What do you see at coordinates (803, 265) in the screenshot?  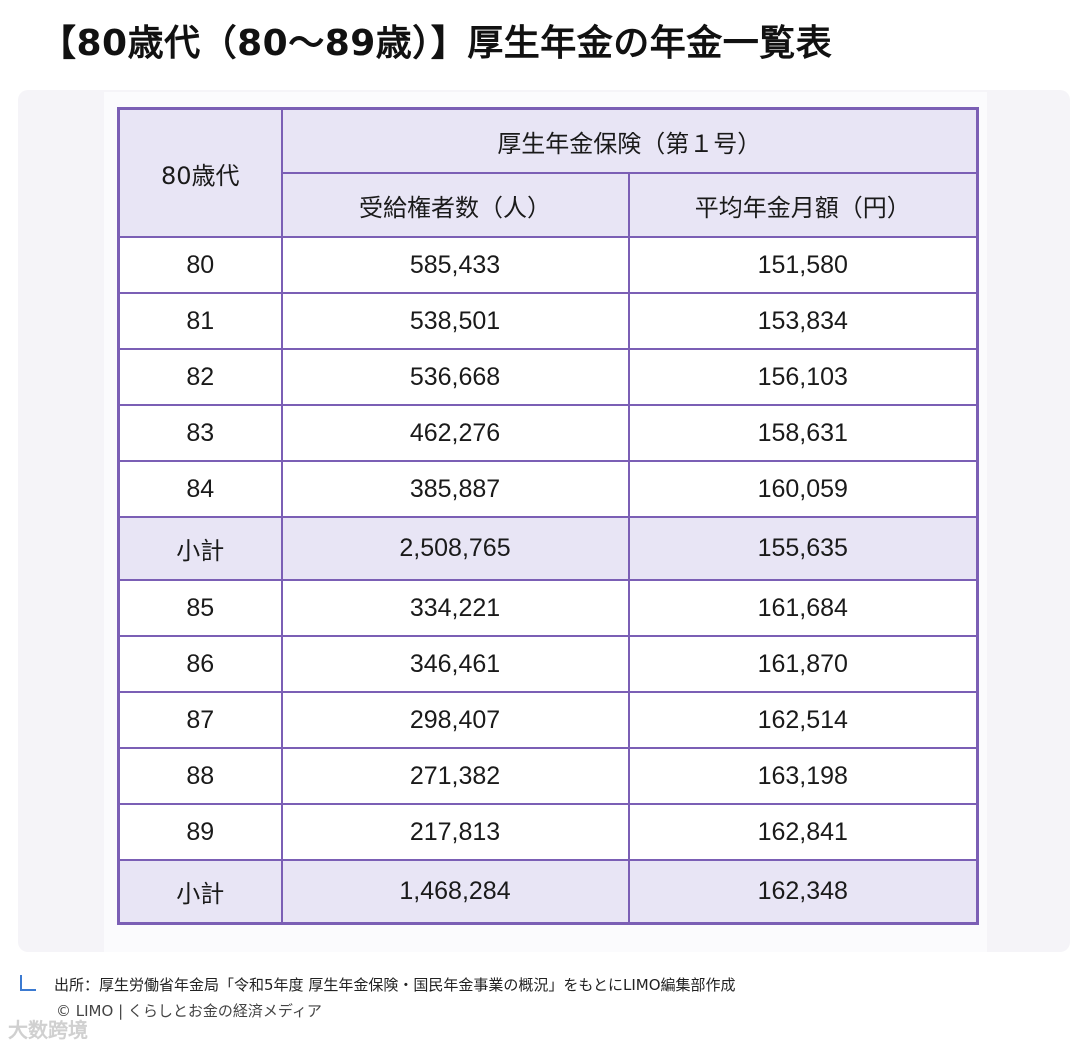 I see `average-cell: 151,580` at bounding box center [803, 265].